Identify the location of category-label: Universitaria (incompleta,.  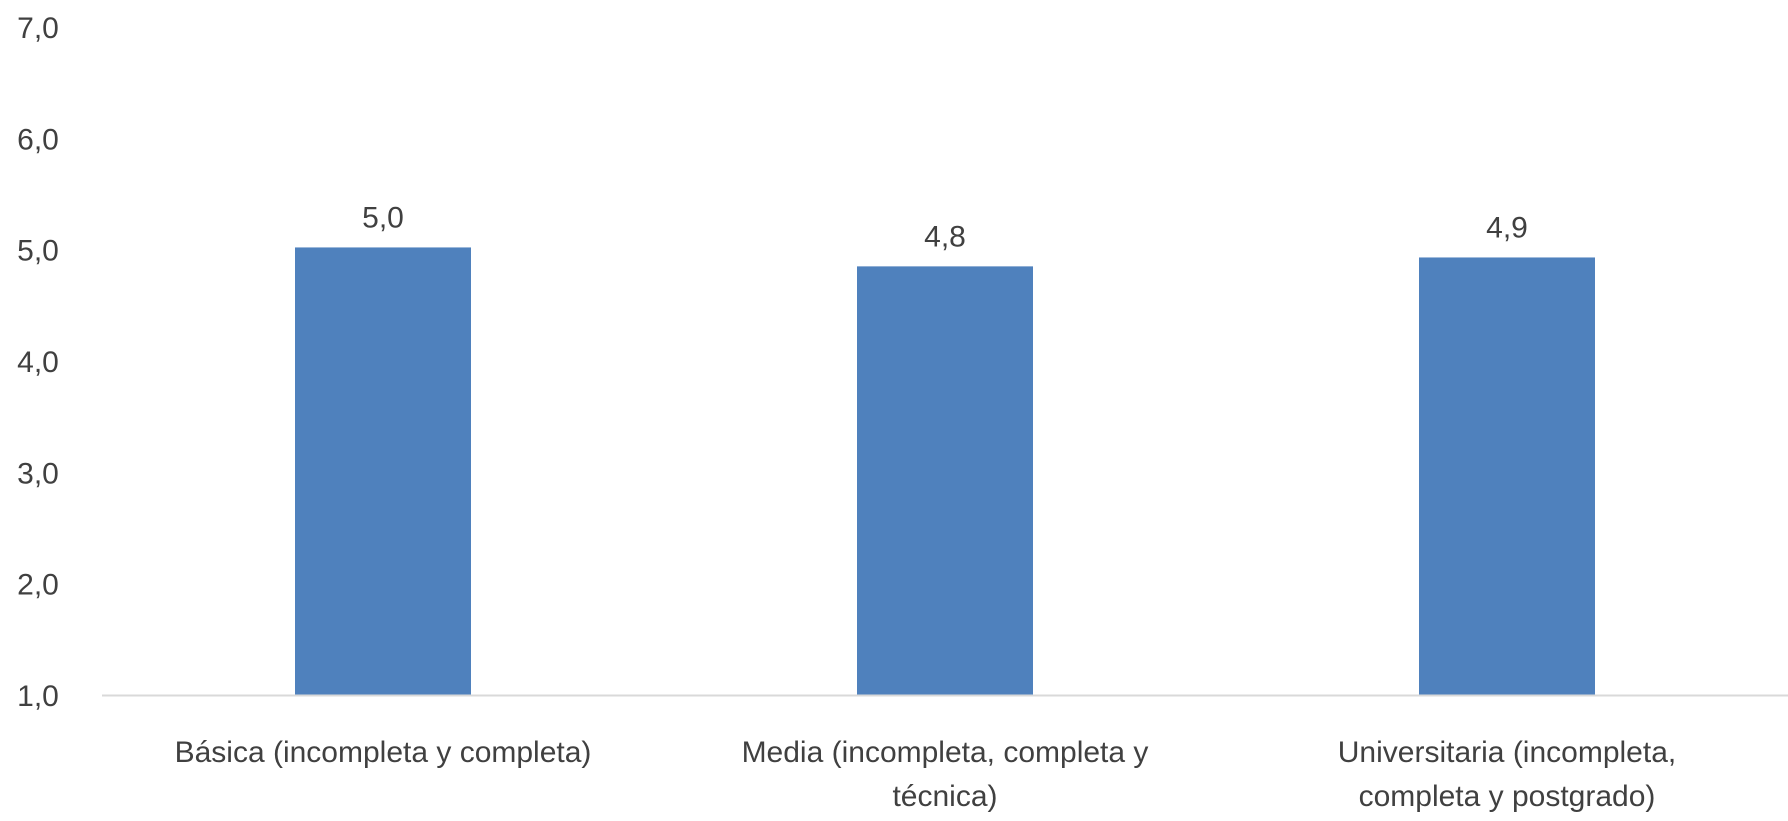
(1507, 752).